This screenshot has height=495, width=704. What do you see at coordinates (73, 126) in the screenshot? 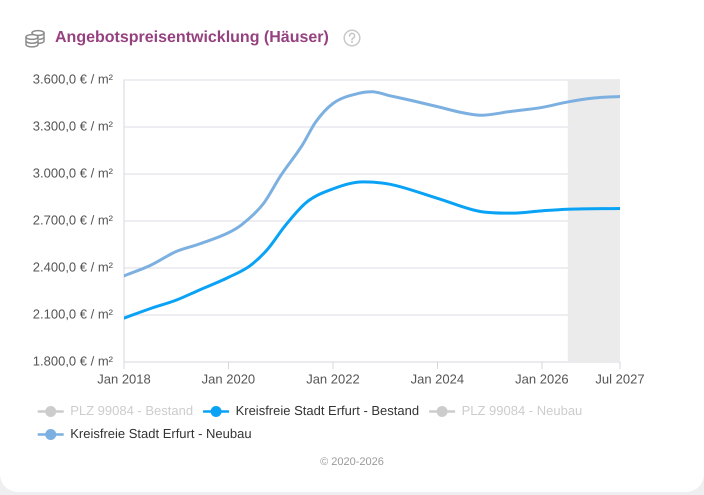
I see `y-tick-label: 3.300,0 € / m²` at bounding box center [73, 126].